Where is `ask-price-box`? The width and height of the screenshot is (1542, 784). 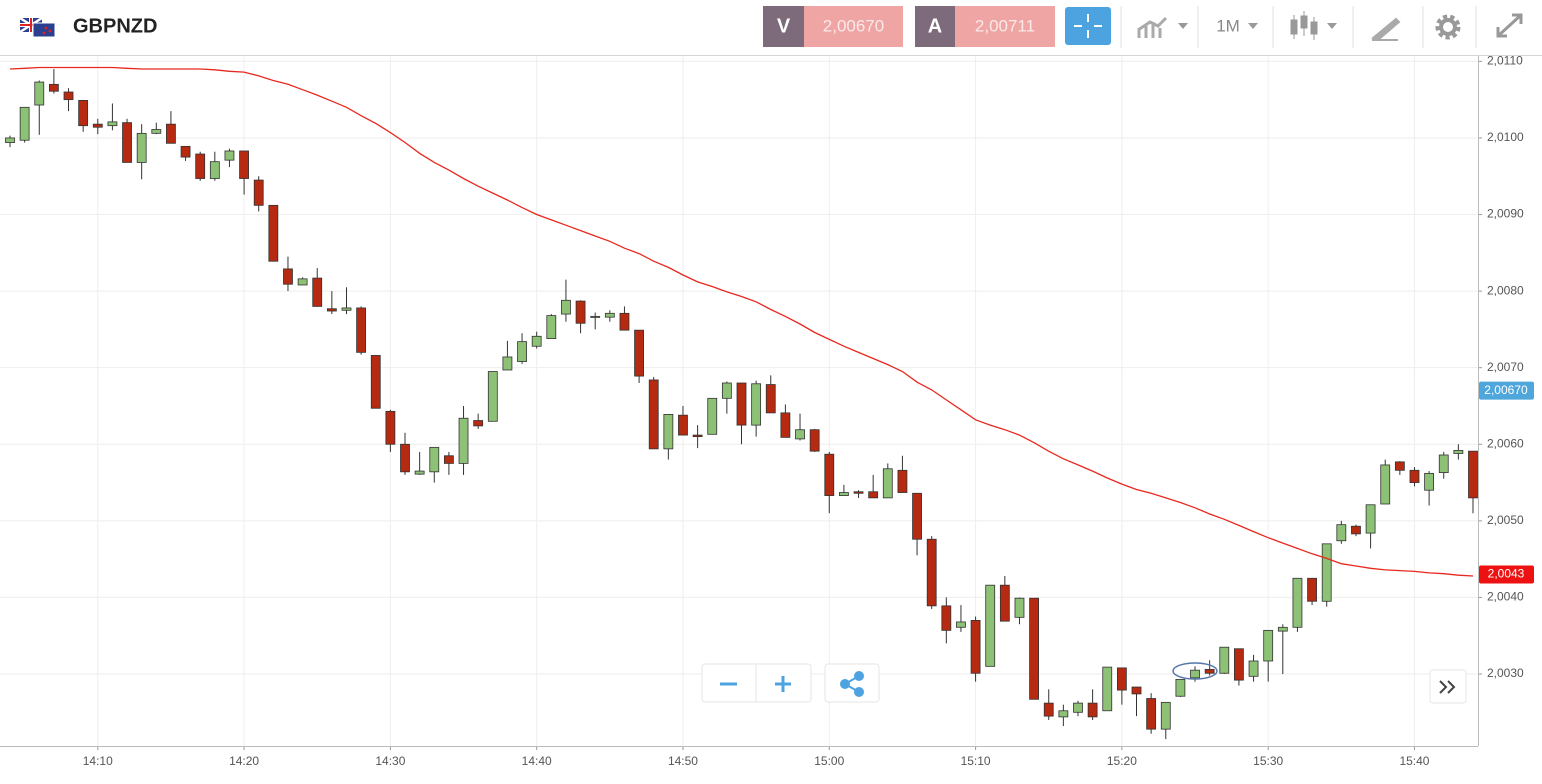
ask-price-box is located at coordinates (1005, 26).